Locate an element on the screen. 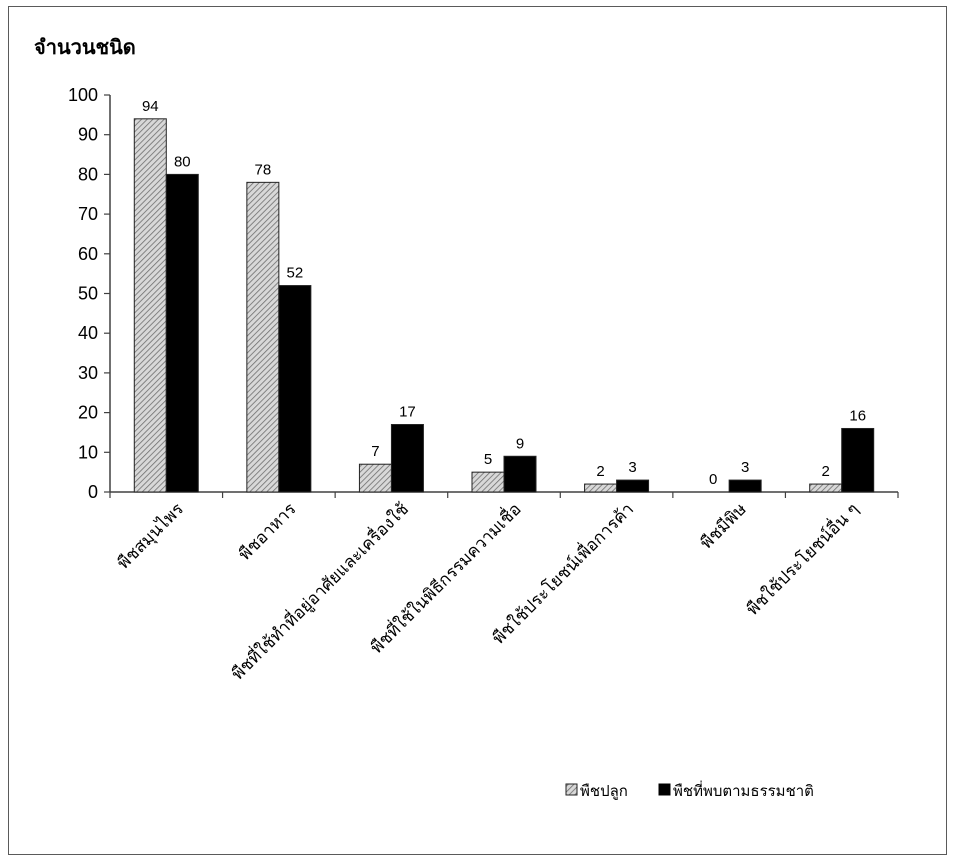 The height and width of the screenshot is (861, 955). y-tick-label: 50 is located at coordinates (88, 294).